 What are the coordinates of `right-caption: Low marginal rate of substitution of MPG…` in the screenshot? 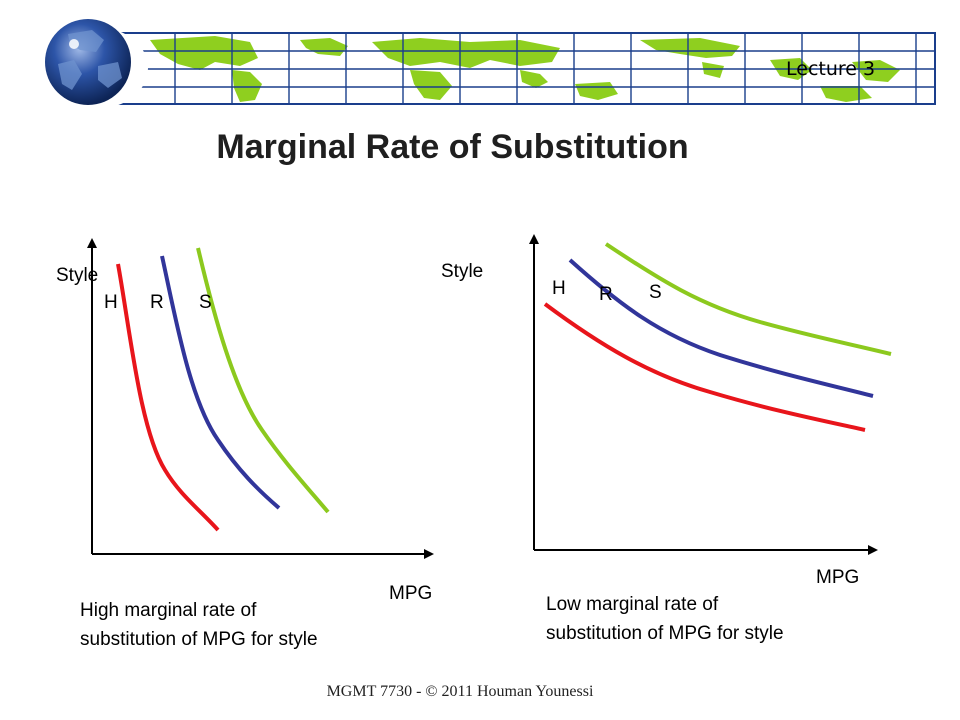 It's located at (665, 619).